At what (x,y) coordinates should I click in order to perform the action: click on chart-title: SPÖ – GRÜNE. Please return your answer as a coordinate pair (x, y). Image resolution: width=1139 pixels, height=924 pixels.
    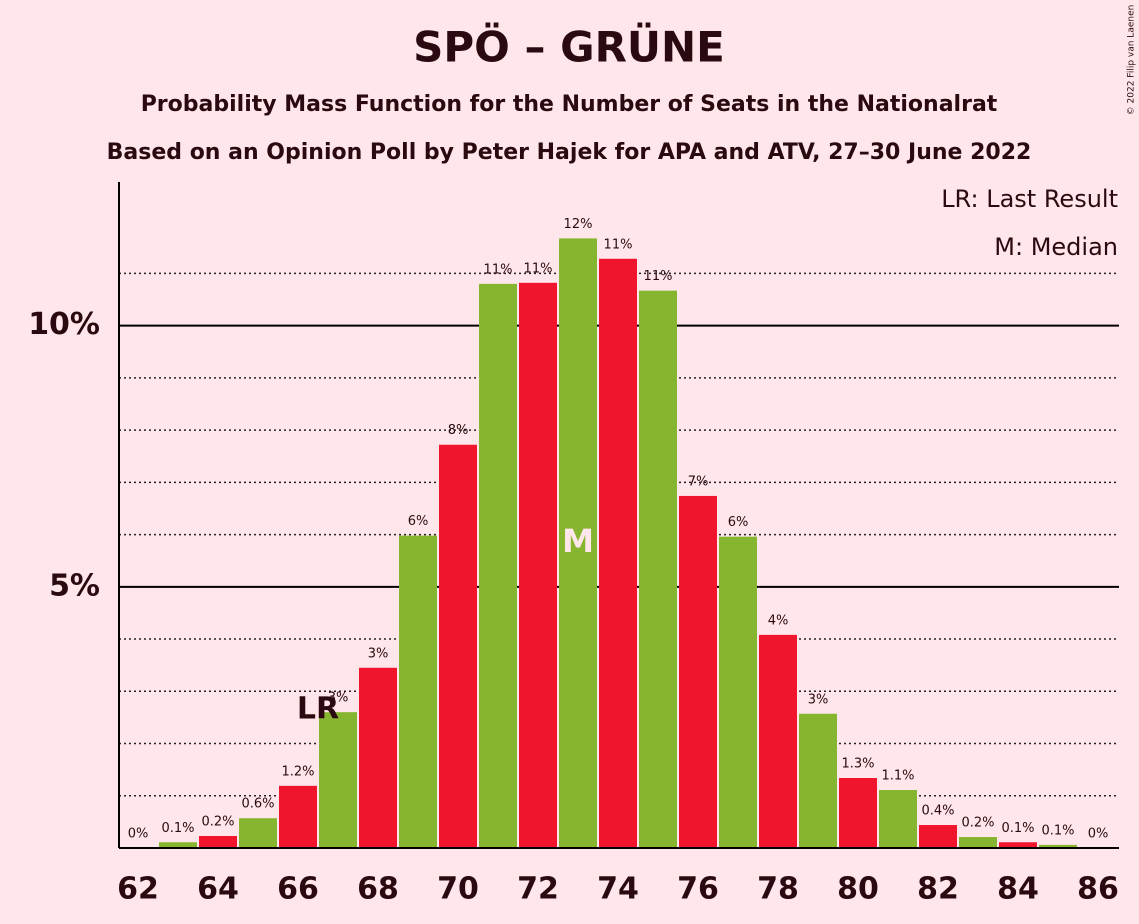
    Looking at the image, I should click on (569, 47).